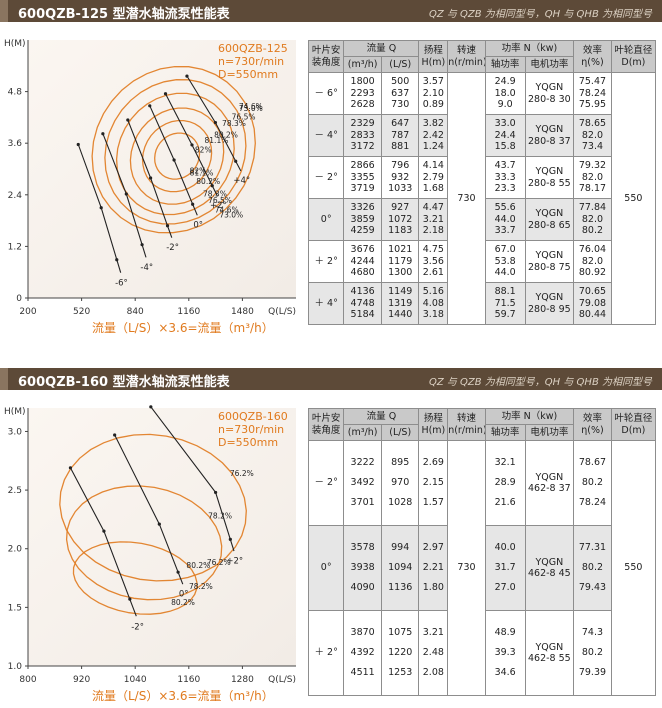 This screenshot has height=708, width=662. Describe the element at coordinates (505, 672) in the screenshot. I see `shaft-power-cell-value: 34.6` at that location.